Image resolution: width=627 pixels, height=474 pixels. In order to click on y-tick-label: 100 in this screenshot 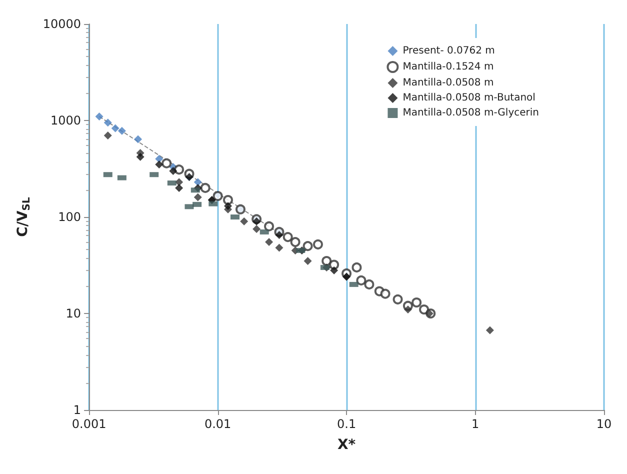, I will do `click(70, 217)`.